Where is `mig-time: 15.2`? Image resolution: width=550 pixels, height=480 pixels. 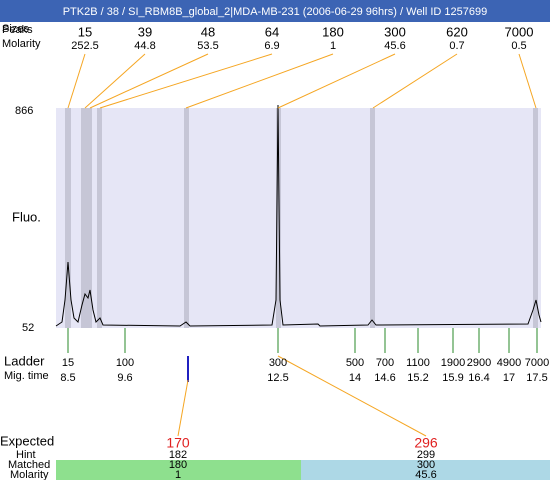
mig-time: 15.2 is located at coordinates (417, 378).